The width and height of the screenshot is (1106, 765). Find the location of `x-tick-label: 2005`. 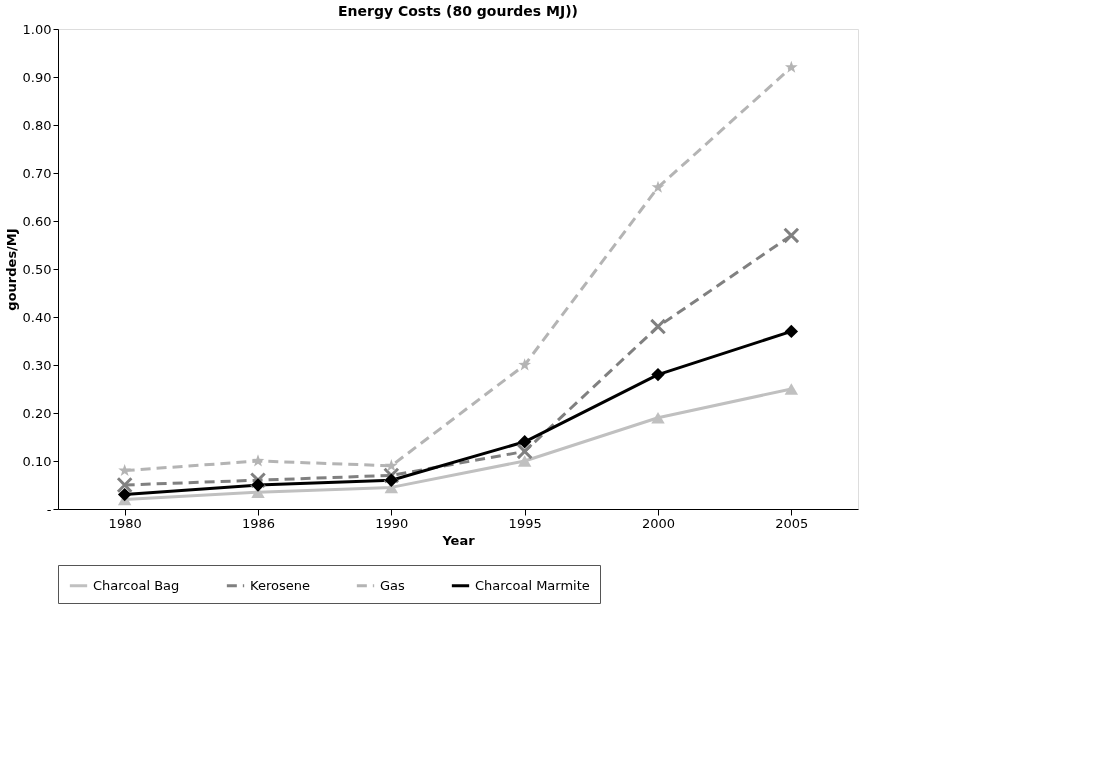

x-tick-label: 2005 is located at coordinates (792, 523).